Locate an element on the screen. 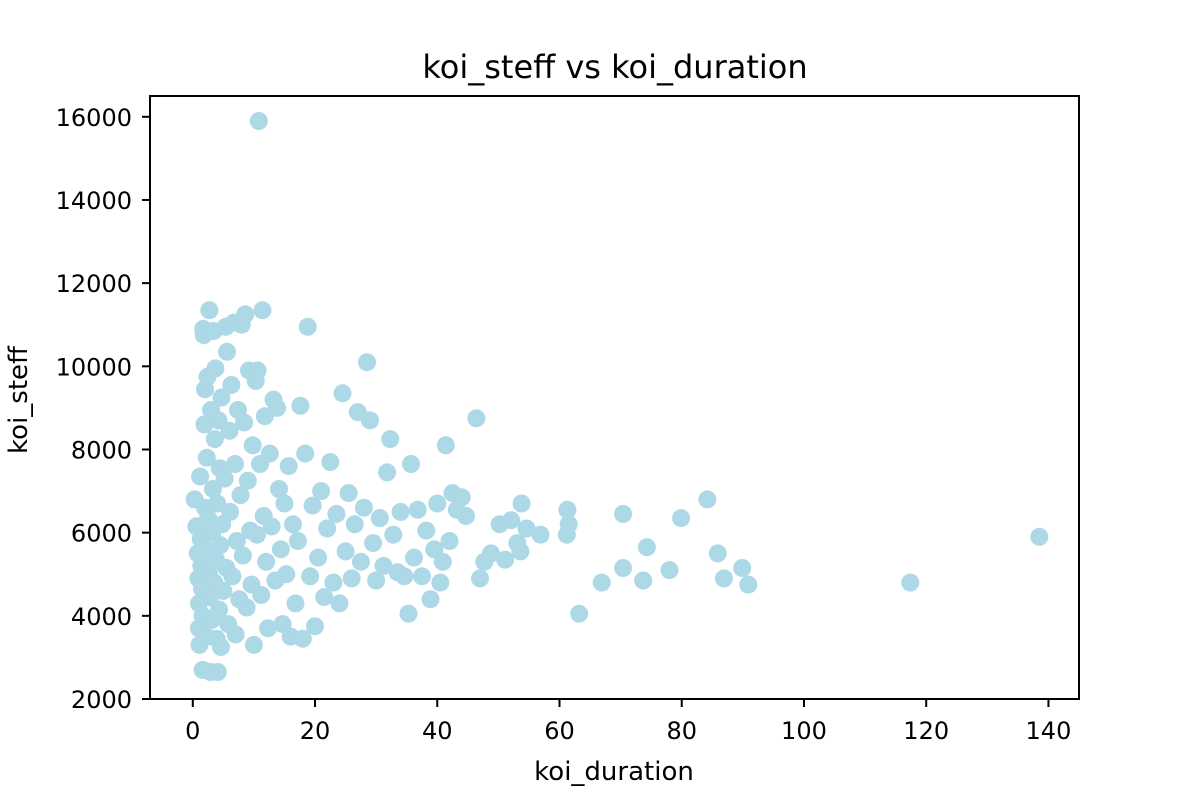  y-tick-label: 4000 is located at coordinates (101, 617).